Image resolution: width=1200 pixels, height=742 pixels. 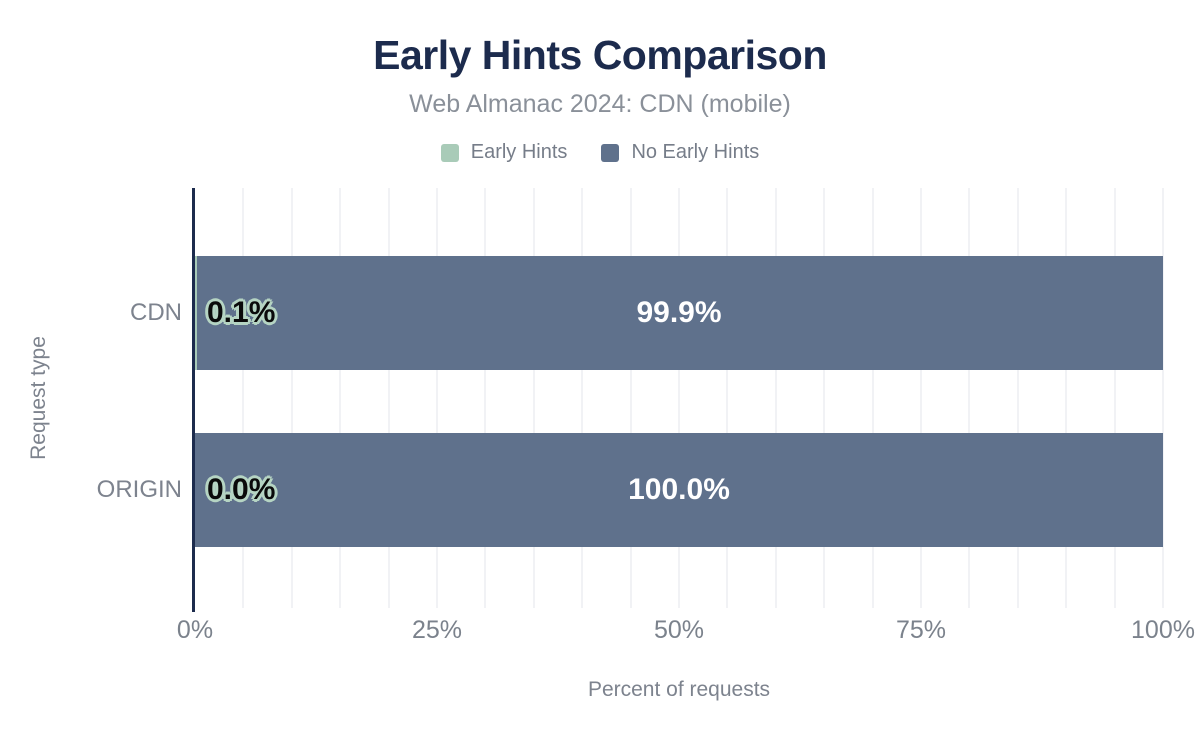 I want to click on chart-subtitle: Web Almanac 2024: CDN (mobile), so click(x=600, y=104).